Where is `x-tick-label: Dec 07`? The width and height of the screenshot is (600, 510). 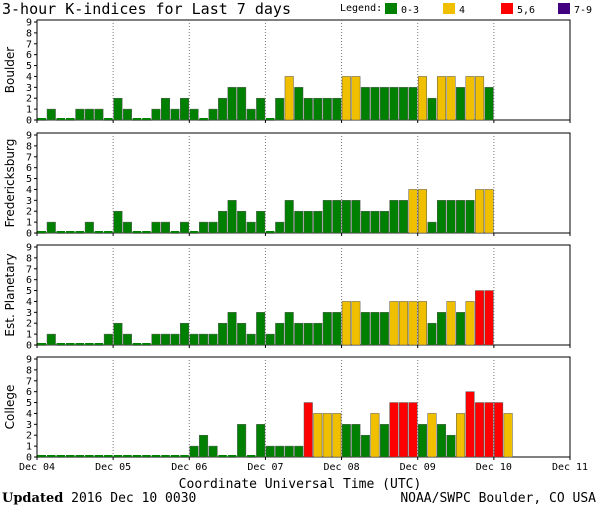 x-tick-label: Dec 07 is located at coordinates (265, 467).